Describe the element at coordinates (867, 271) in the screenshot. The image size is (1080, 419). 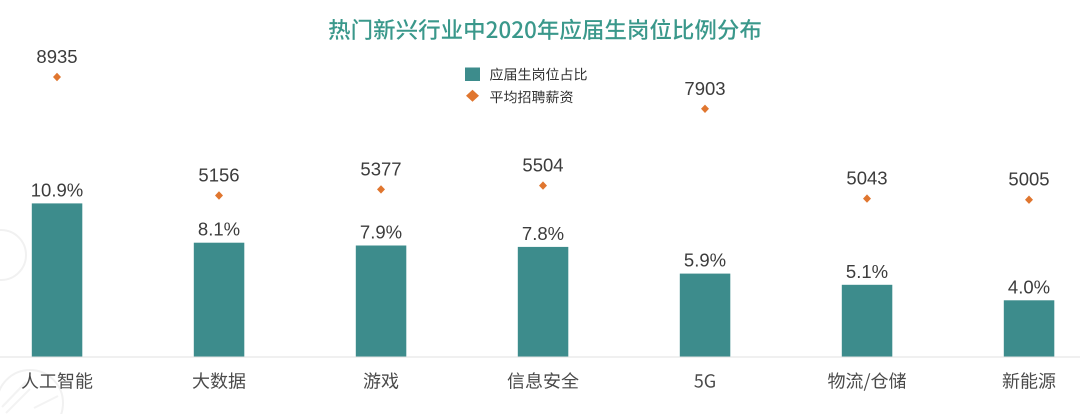
I see `svg-text: 5.1%` at that location.